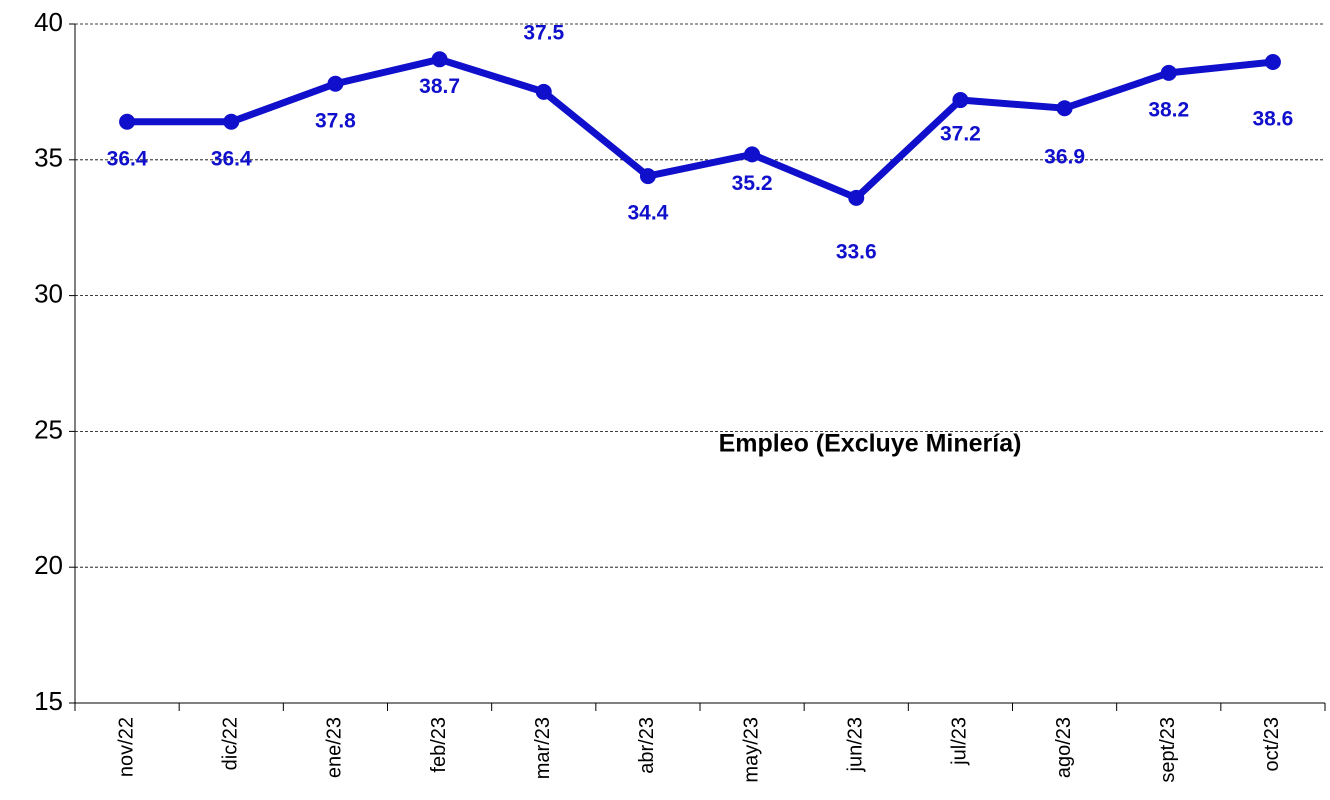  Describe the element at coordinates (647, 213) in the screenshot. I see `data-label: 34.4` at that location.